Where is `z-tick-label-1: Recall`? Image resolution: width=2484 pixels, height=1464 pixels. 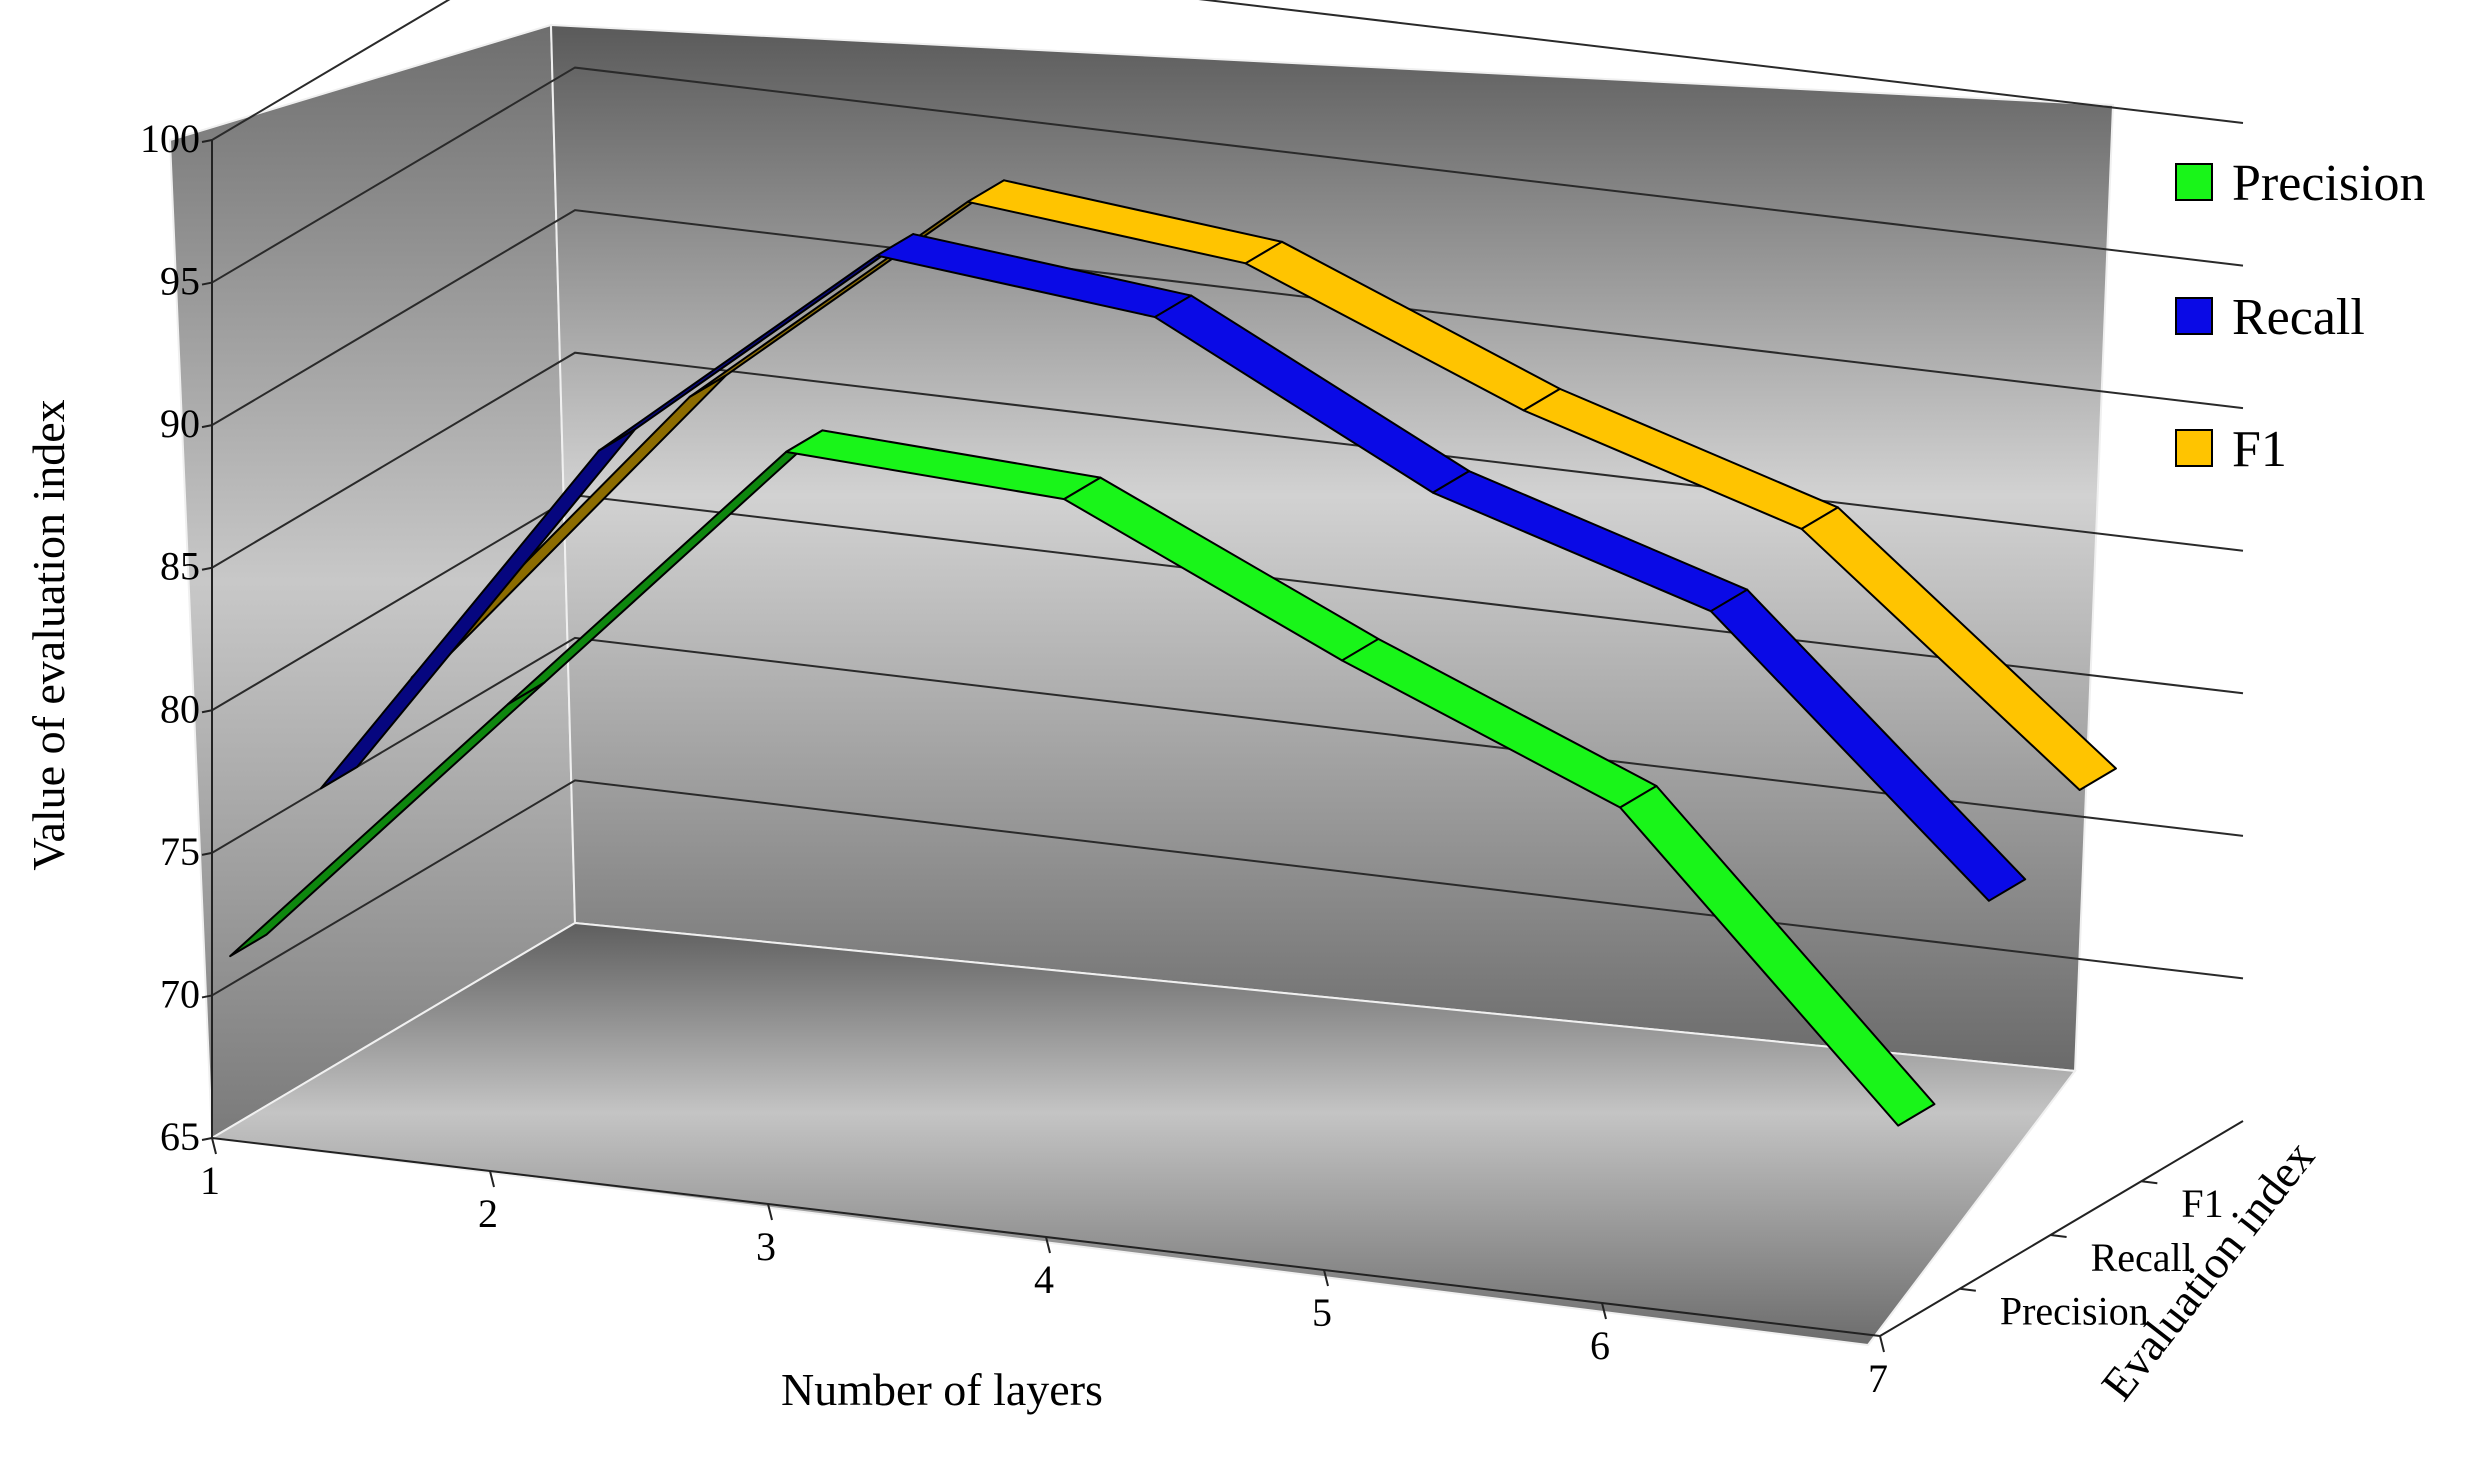
z-tick-label-1: Recall is located at coordinates (2142, 1257).